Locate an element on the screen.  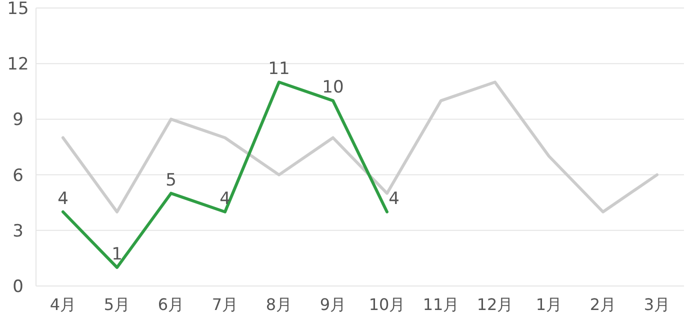
ytick: 9 is located at coordinates (18, 120).